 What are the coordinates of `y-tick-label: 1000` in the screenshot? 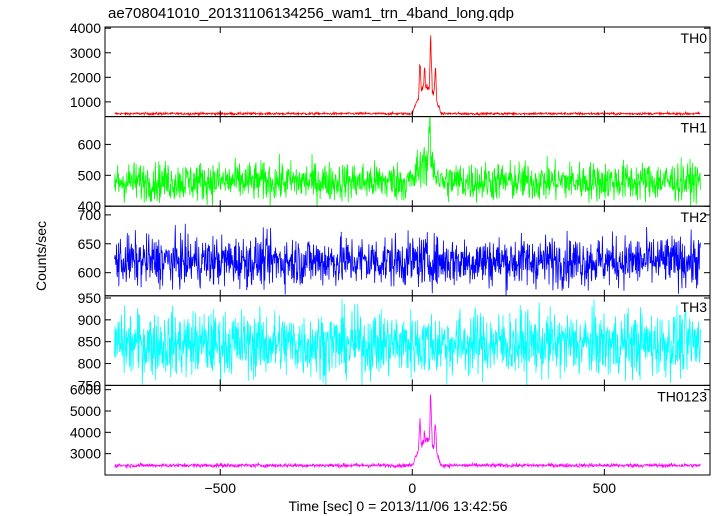 It's located at (85, 102).